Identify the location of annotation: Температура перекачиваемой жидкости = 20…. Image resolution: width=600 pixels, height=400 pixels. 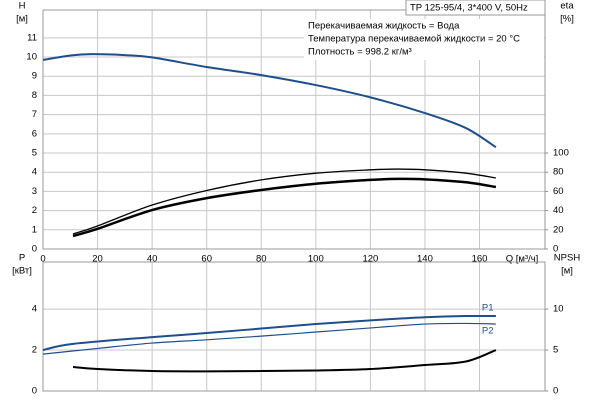
(414, 39).